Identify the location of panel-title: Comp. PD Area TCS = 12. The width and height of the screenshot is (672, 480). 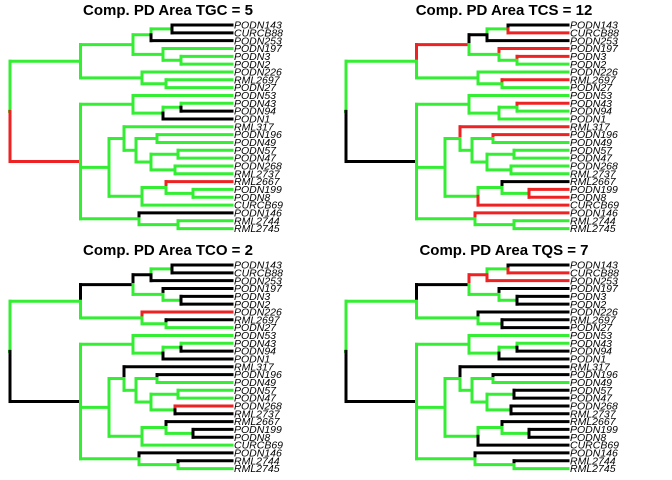
(504, 10).